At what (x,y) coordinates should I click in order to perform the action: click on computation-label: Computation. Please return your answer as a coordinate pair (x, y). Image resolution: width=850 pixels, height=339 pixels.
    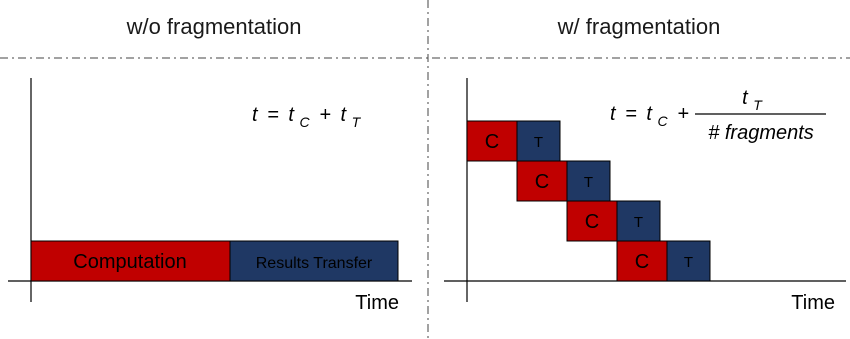
    Looking at the image, I should click on (129, 262).